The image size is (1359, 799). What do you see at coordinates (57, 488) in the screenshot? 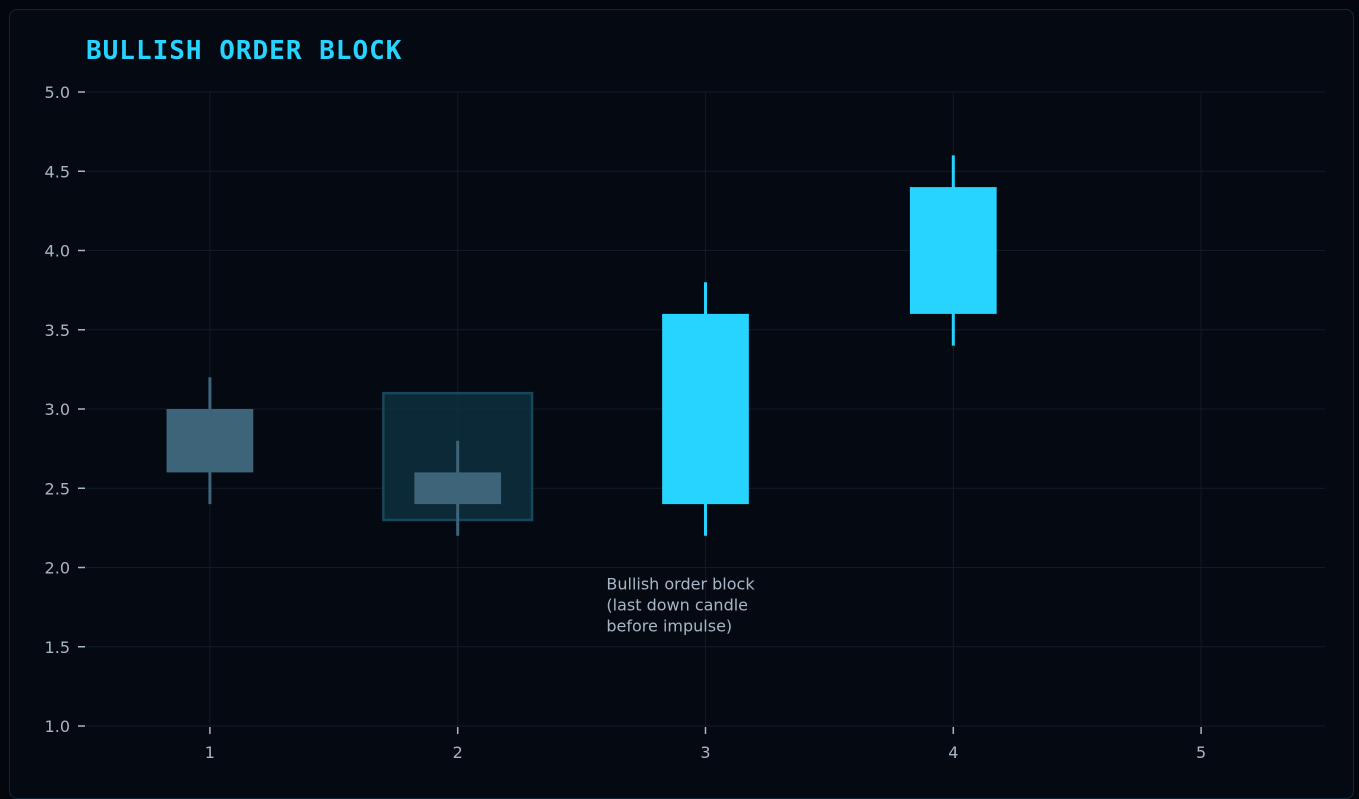
I see `y-tick-label: 2.5` at bounding box center [57, 488].